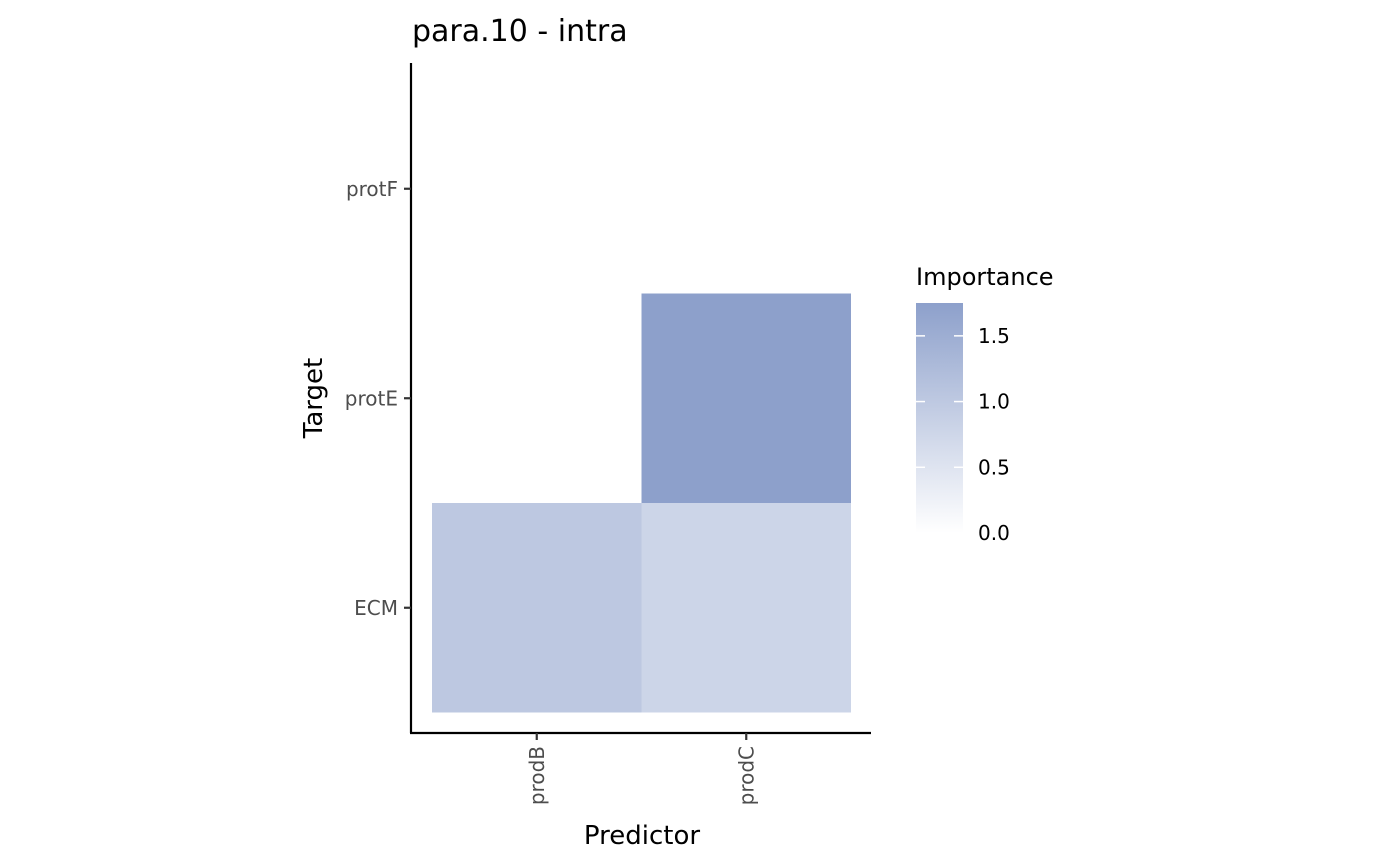  Describe the element at coordinates (537, 775) in the screenshot. I see `x-tick-label: prodB` at that location.